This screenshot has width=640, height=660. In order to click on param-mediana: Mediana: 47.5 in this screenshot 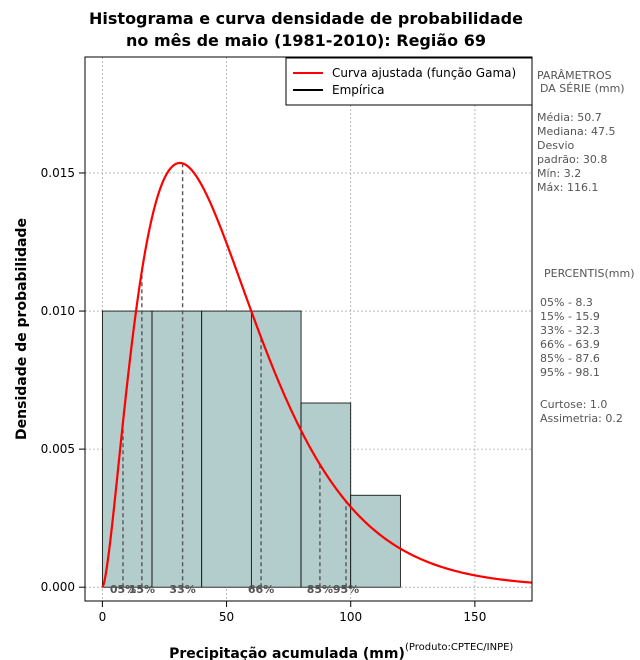, I will do `click(576, 131)`.